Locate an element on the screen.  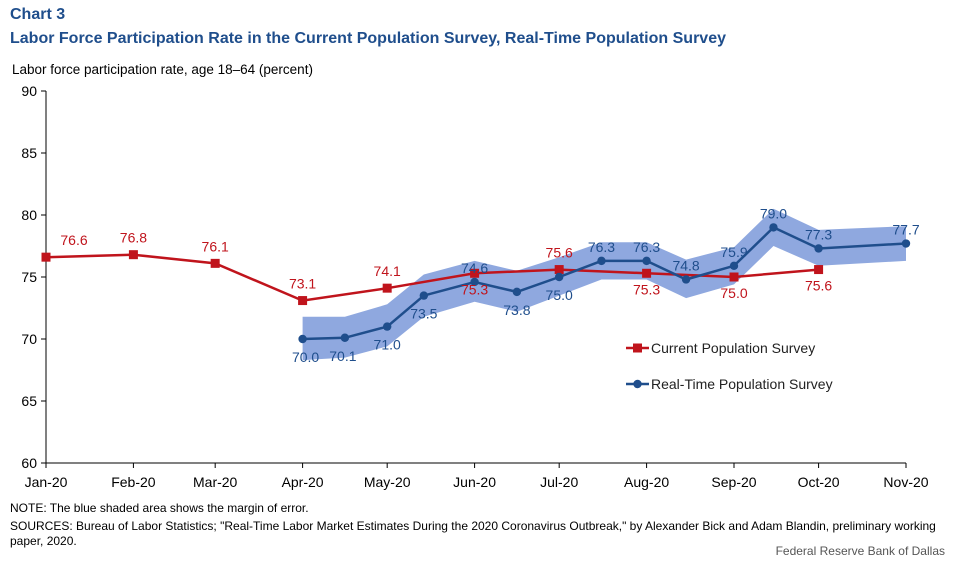
x-tick-label: May-20 is located at coordinates (387, 482).